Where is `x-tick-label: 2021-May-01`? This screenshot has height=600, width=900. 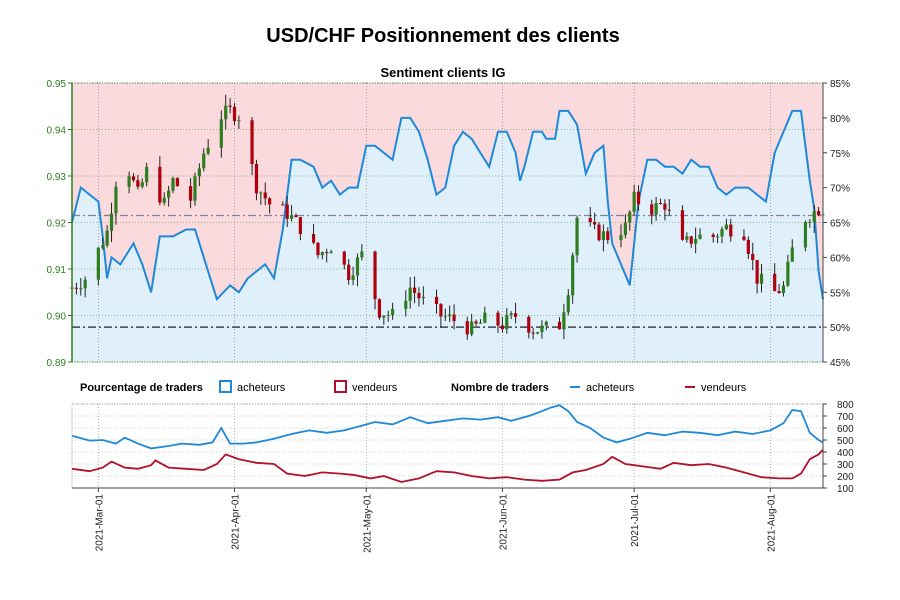 x-tick-label: 2021-May-01 is located at coordinates (367, 523).